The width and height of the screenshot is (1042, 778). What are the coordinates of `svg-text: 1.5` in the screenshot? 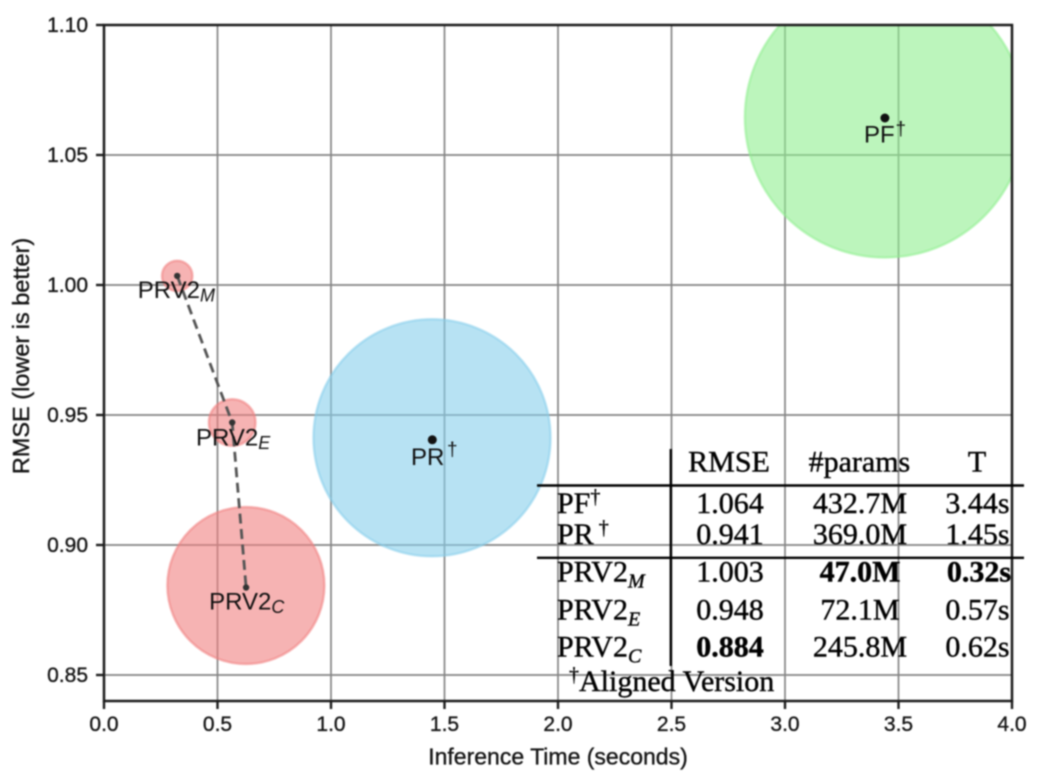 It's located at (444, 724).